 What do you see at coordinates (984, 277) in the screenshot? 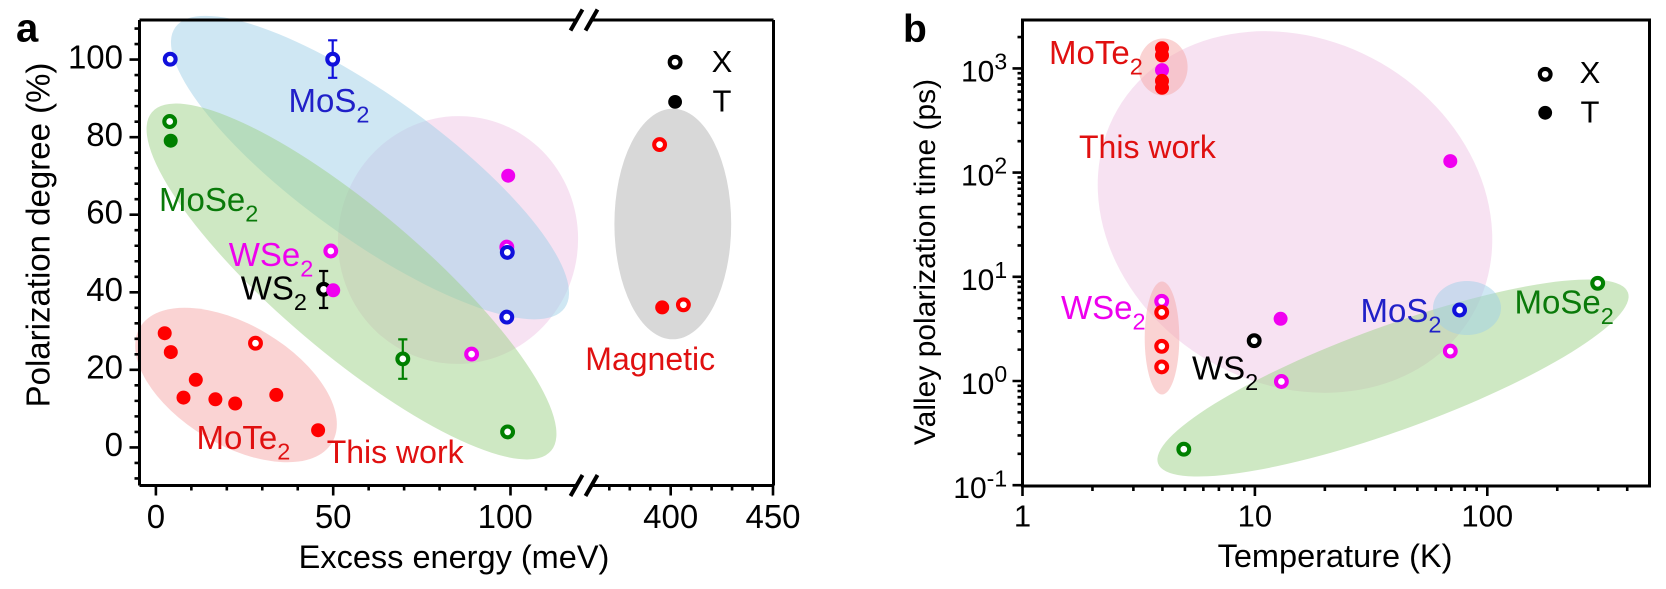
I see `svg-text: 10¹` at bounding box center [984, 277].